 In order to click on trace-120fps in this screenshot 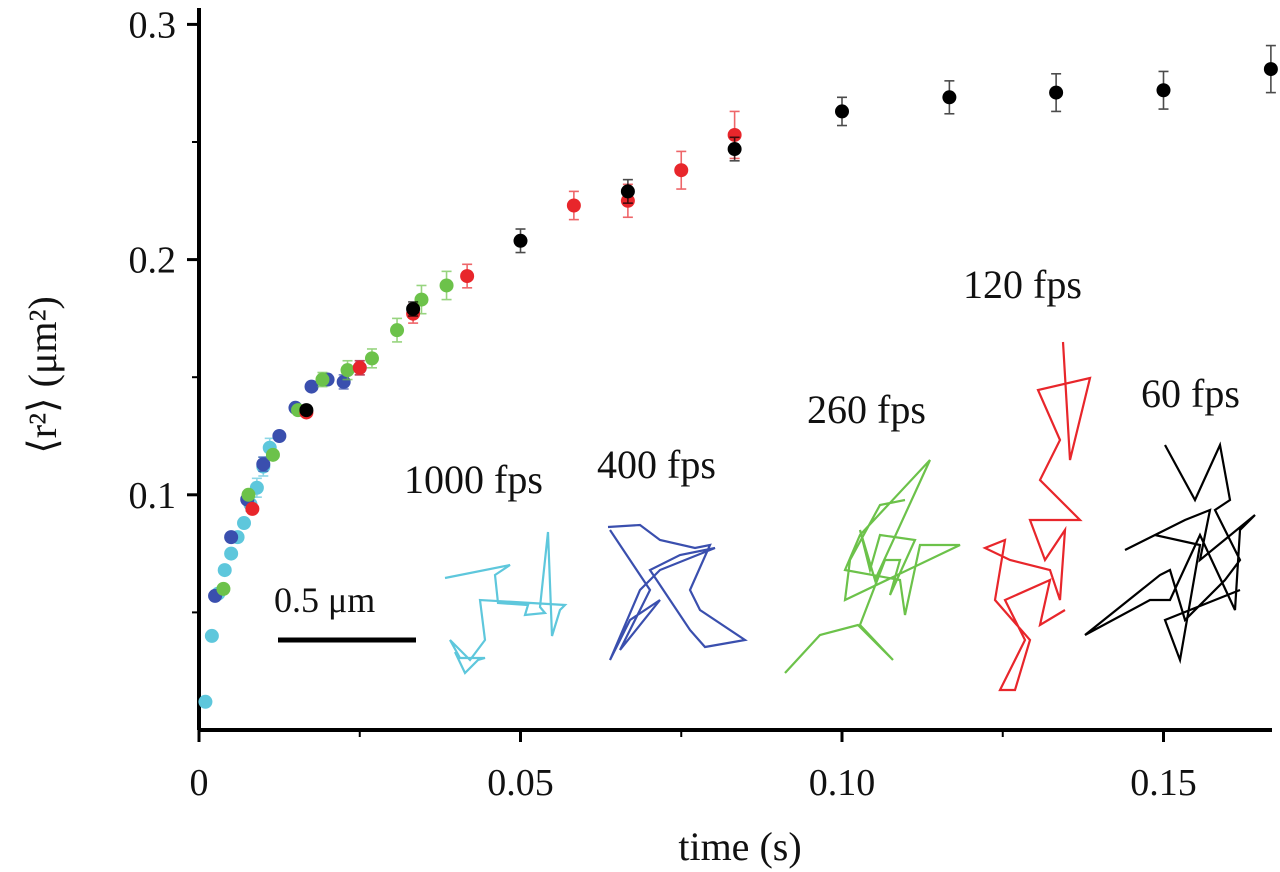, I will do `click(1037, 516)`.